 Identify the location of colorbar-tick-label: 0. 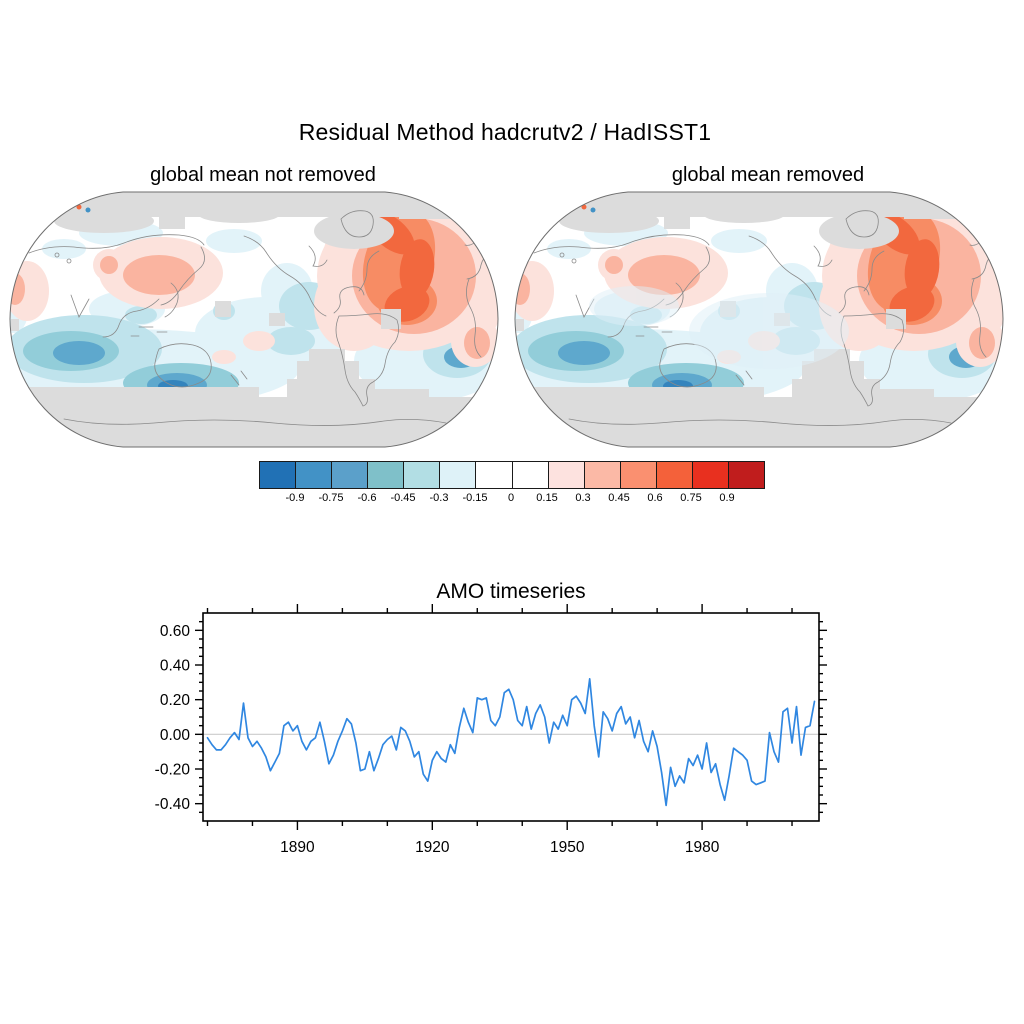
(511, 498).